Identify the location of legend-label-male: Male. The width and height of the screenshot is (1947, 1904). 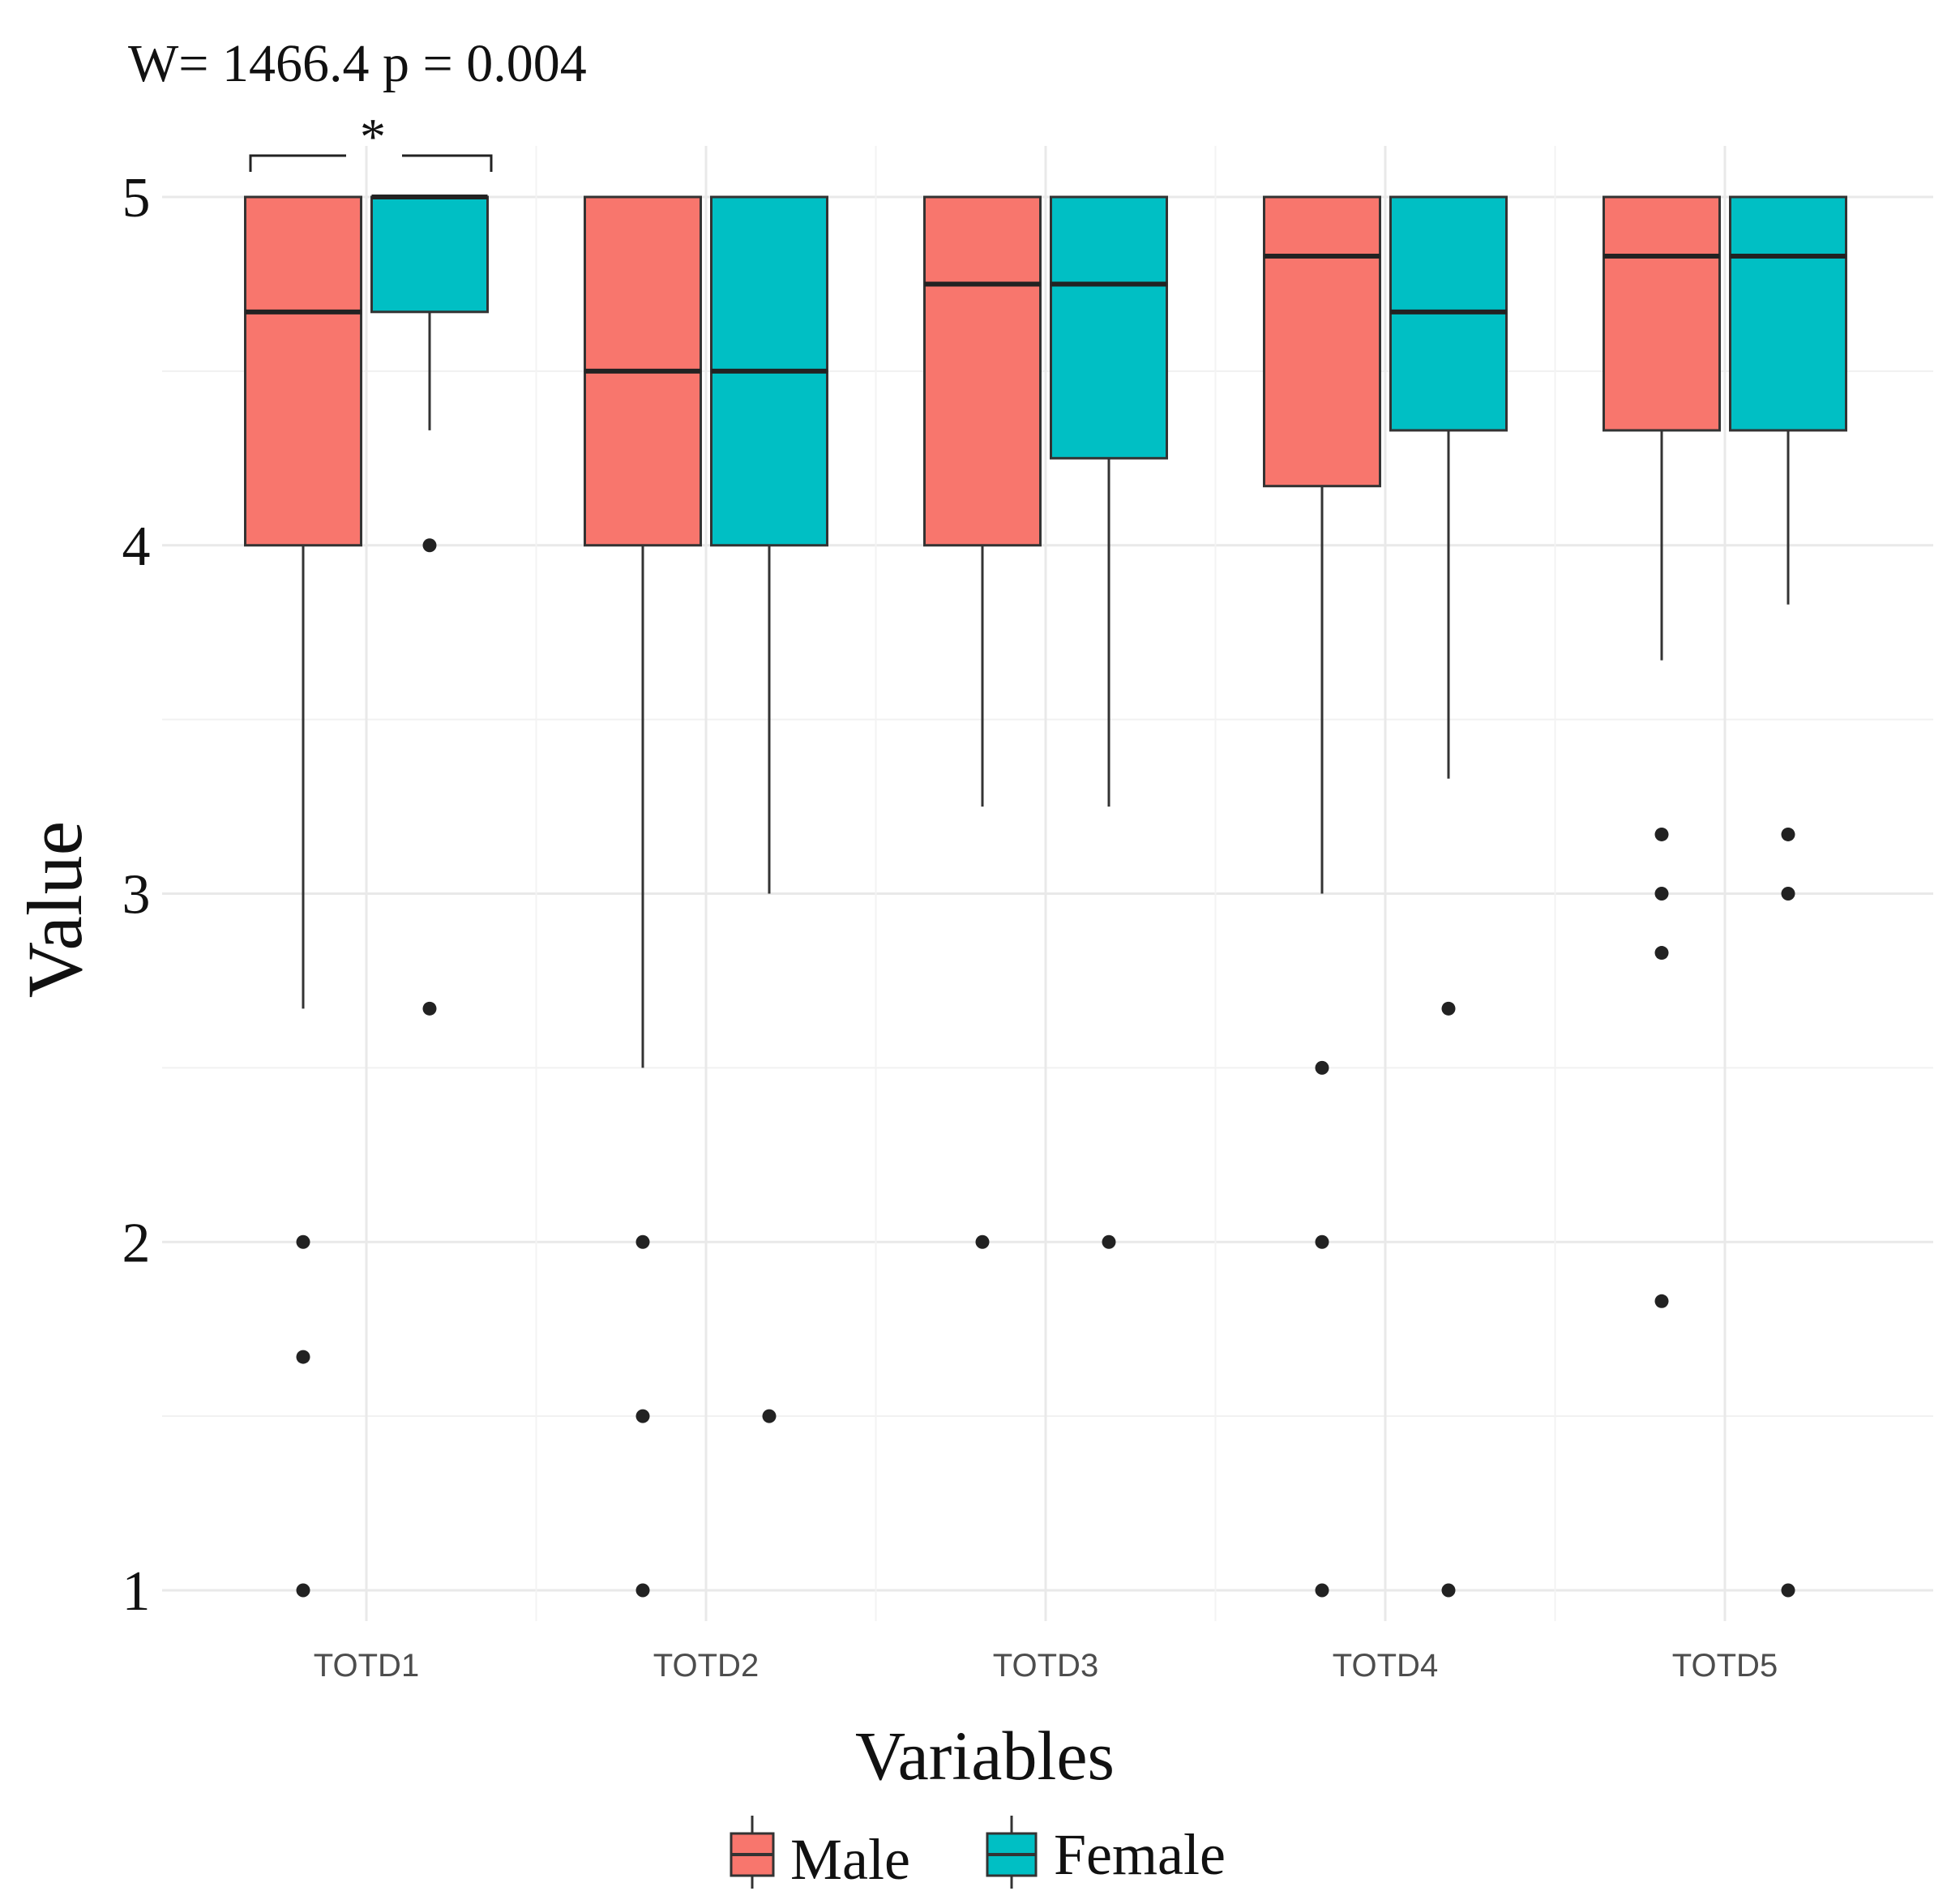
(850, 1859).